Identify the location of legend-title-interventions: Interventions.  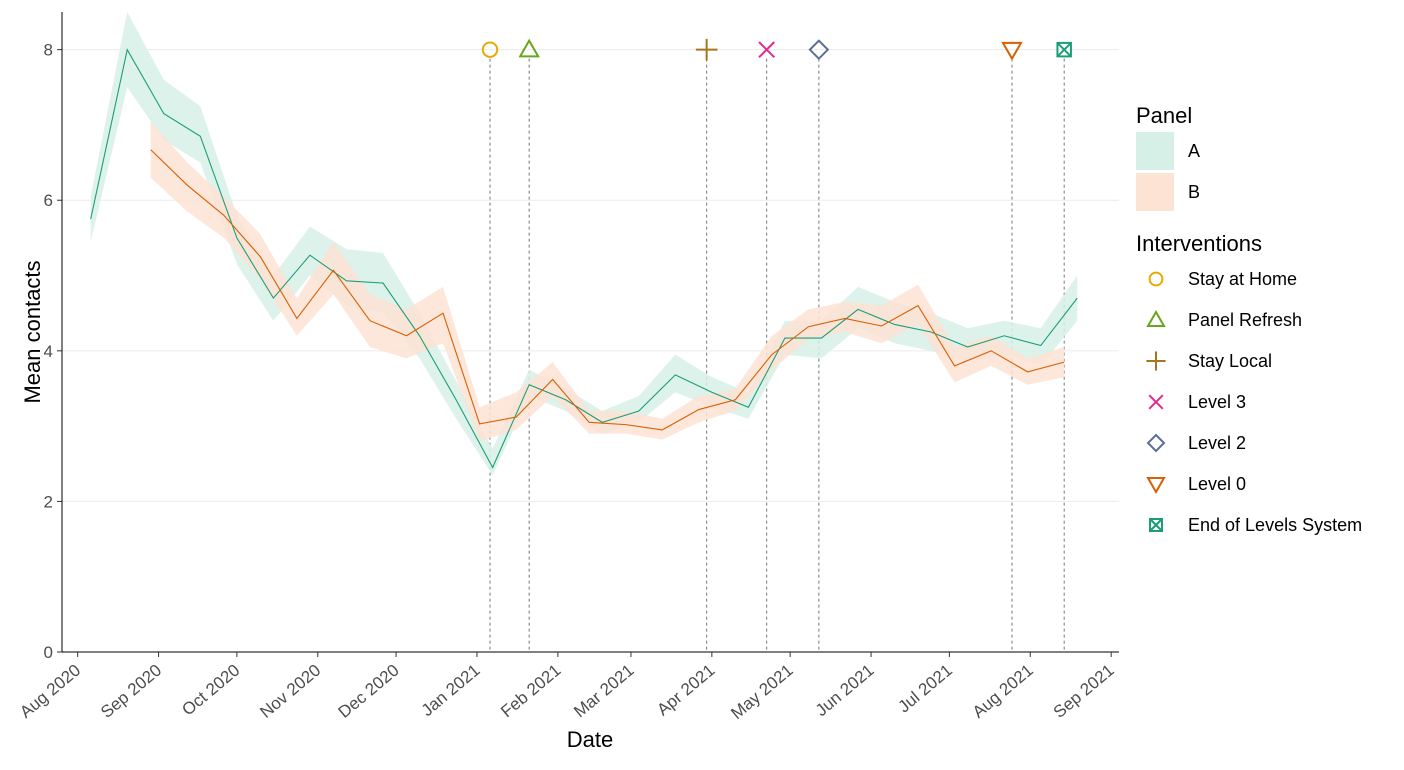
(1199, 243).